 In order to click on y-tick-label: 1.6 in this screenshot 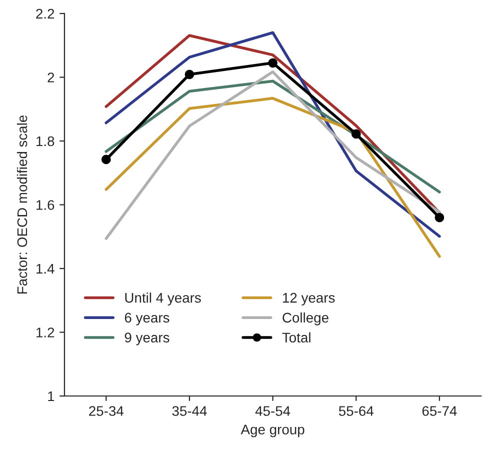, I will do `click(45, 205)`.